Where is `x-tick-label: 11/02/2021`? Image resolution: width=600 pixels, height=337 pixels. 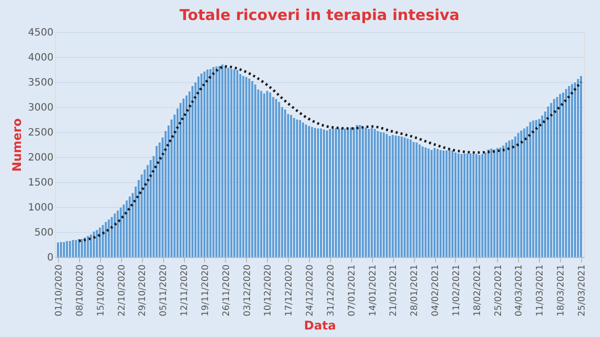
x-tick-label: 11/02/2021 is located at coordinates (457, 290).